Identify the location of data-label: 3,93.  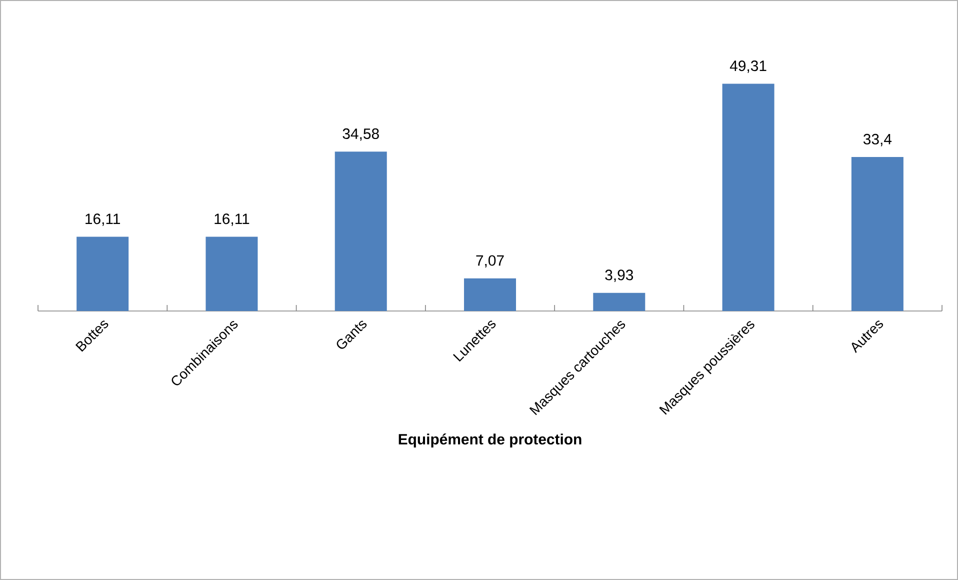
(619, 276).